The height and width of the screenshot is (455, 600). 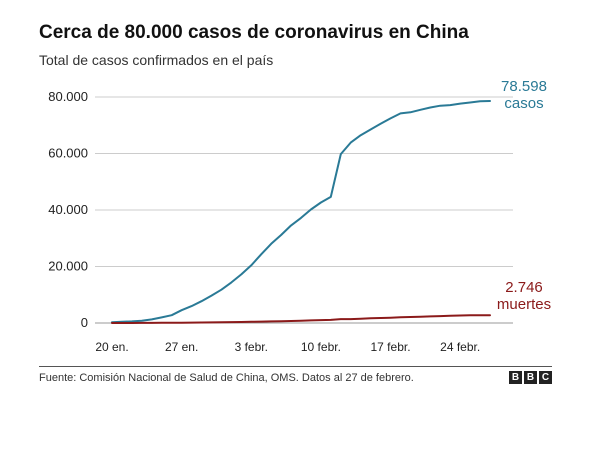 I want to click on series-end-value-muertes: 2.746, so click(x=524, y=287).